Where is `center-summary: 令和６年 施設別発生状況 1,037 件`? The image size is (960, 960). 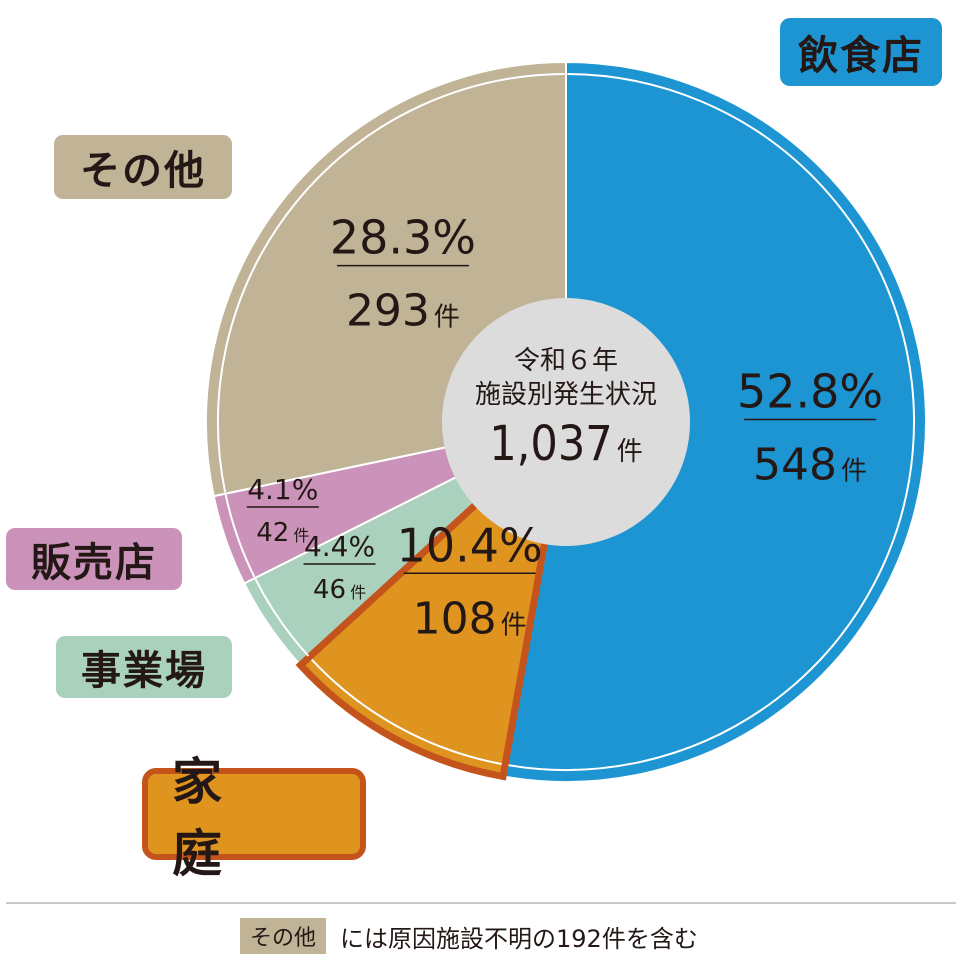 center-summary: 令和６年 施設別発生状況 1,037 件 is located at coordinates (566, 413).